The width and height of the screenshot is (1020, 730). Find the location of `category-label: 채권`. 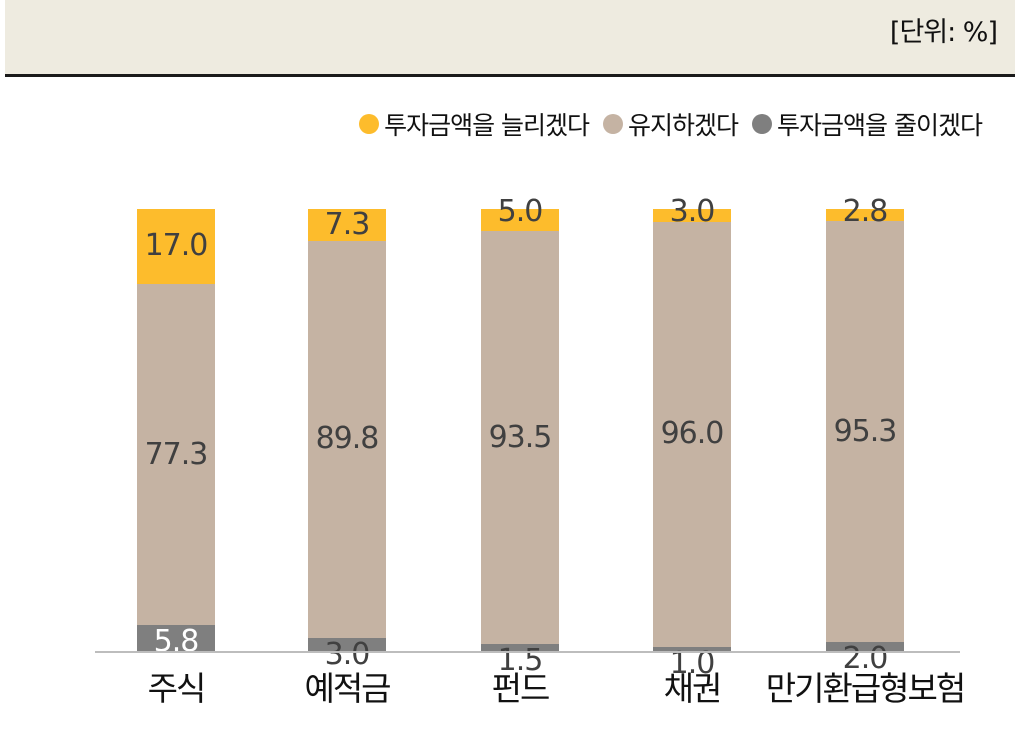

category-label: 채권 is located at coordinates (693, 688).